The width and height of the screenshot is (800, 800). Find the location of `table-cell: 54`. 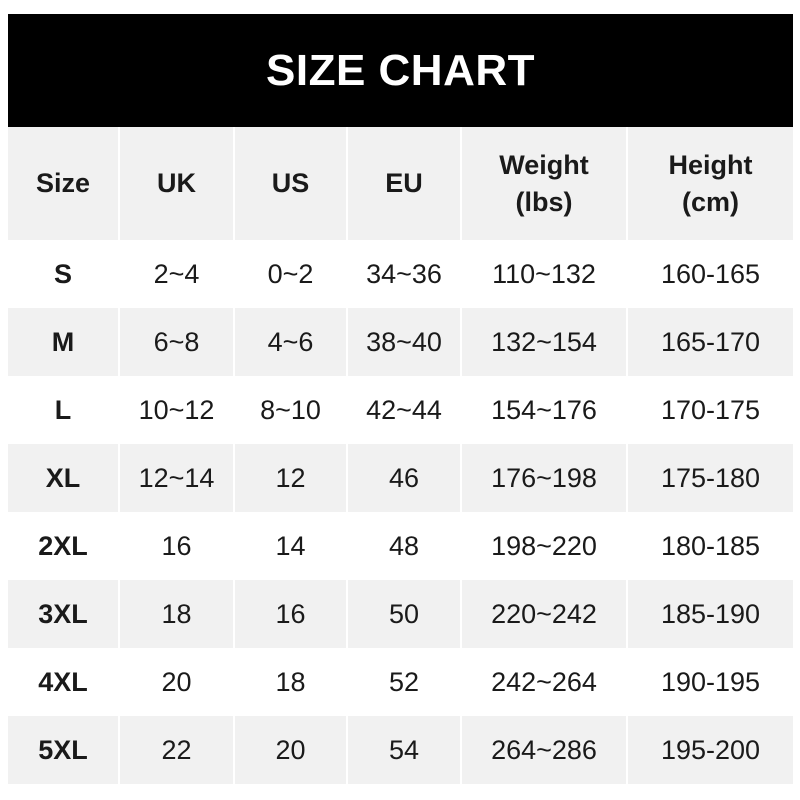

table-cell: 54 is located at coordinates (405, 750).